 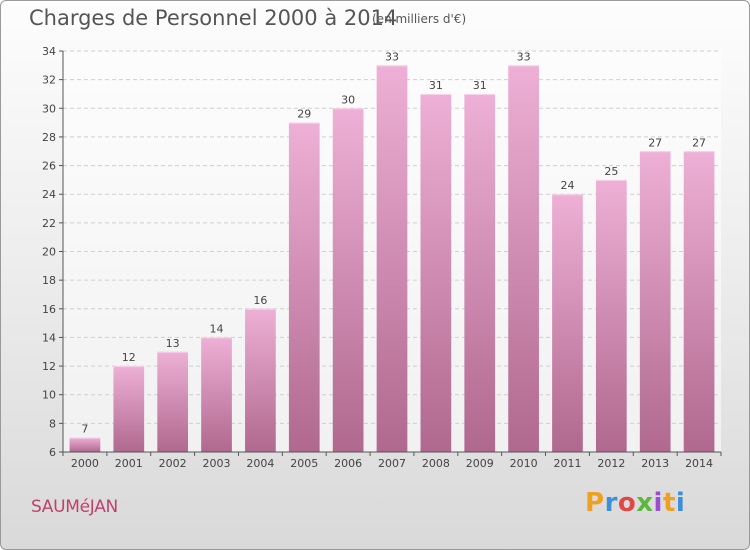 What do you see at coordinates (217, 328) in the screenshot?
I see `bar-value-label: 14` at bounding box center [217, 328].